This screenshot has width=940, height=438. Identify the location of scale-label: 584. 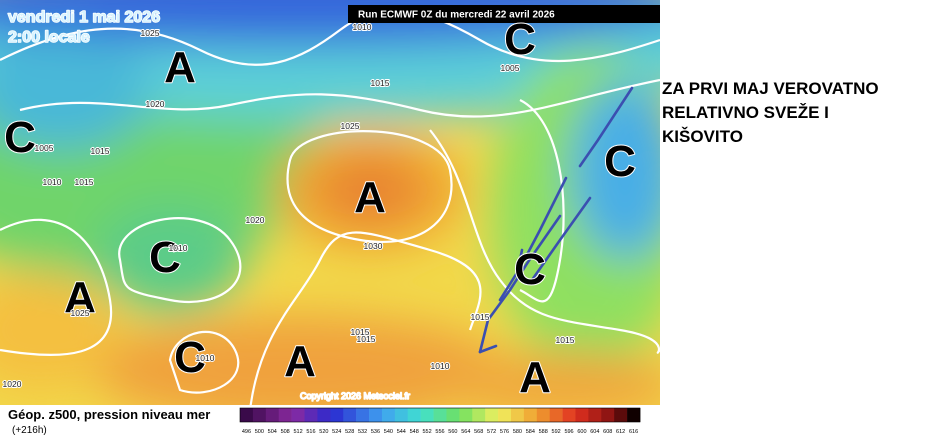
(530, 432).